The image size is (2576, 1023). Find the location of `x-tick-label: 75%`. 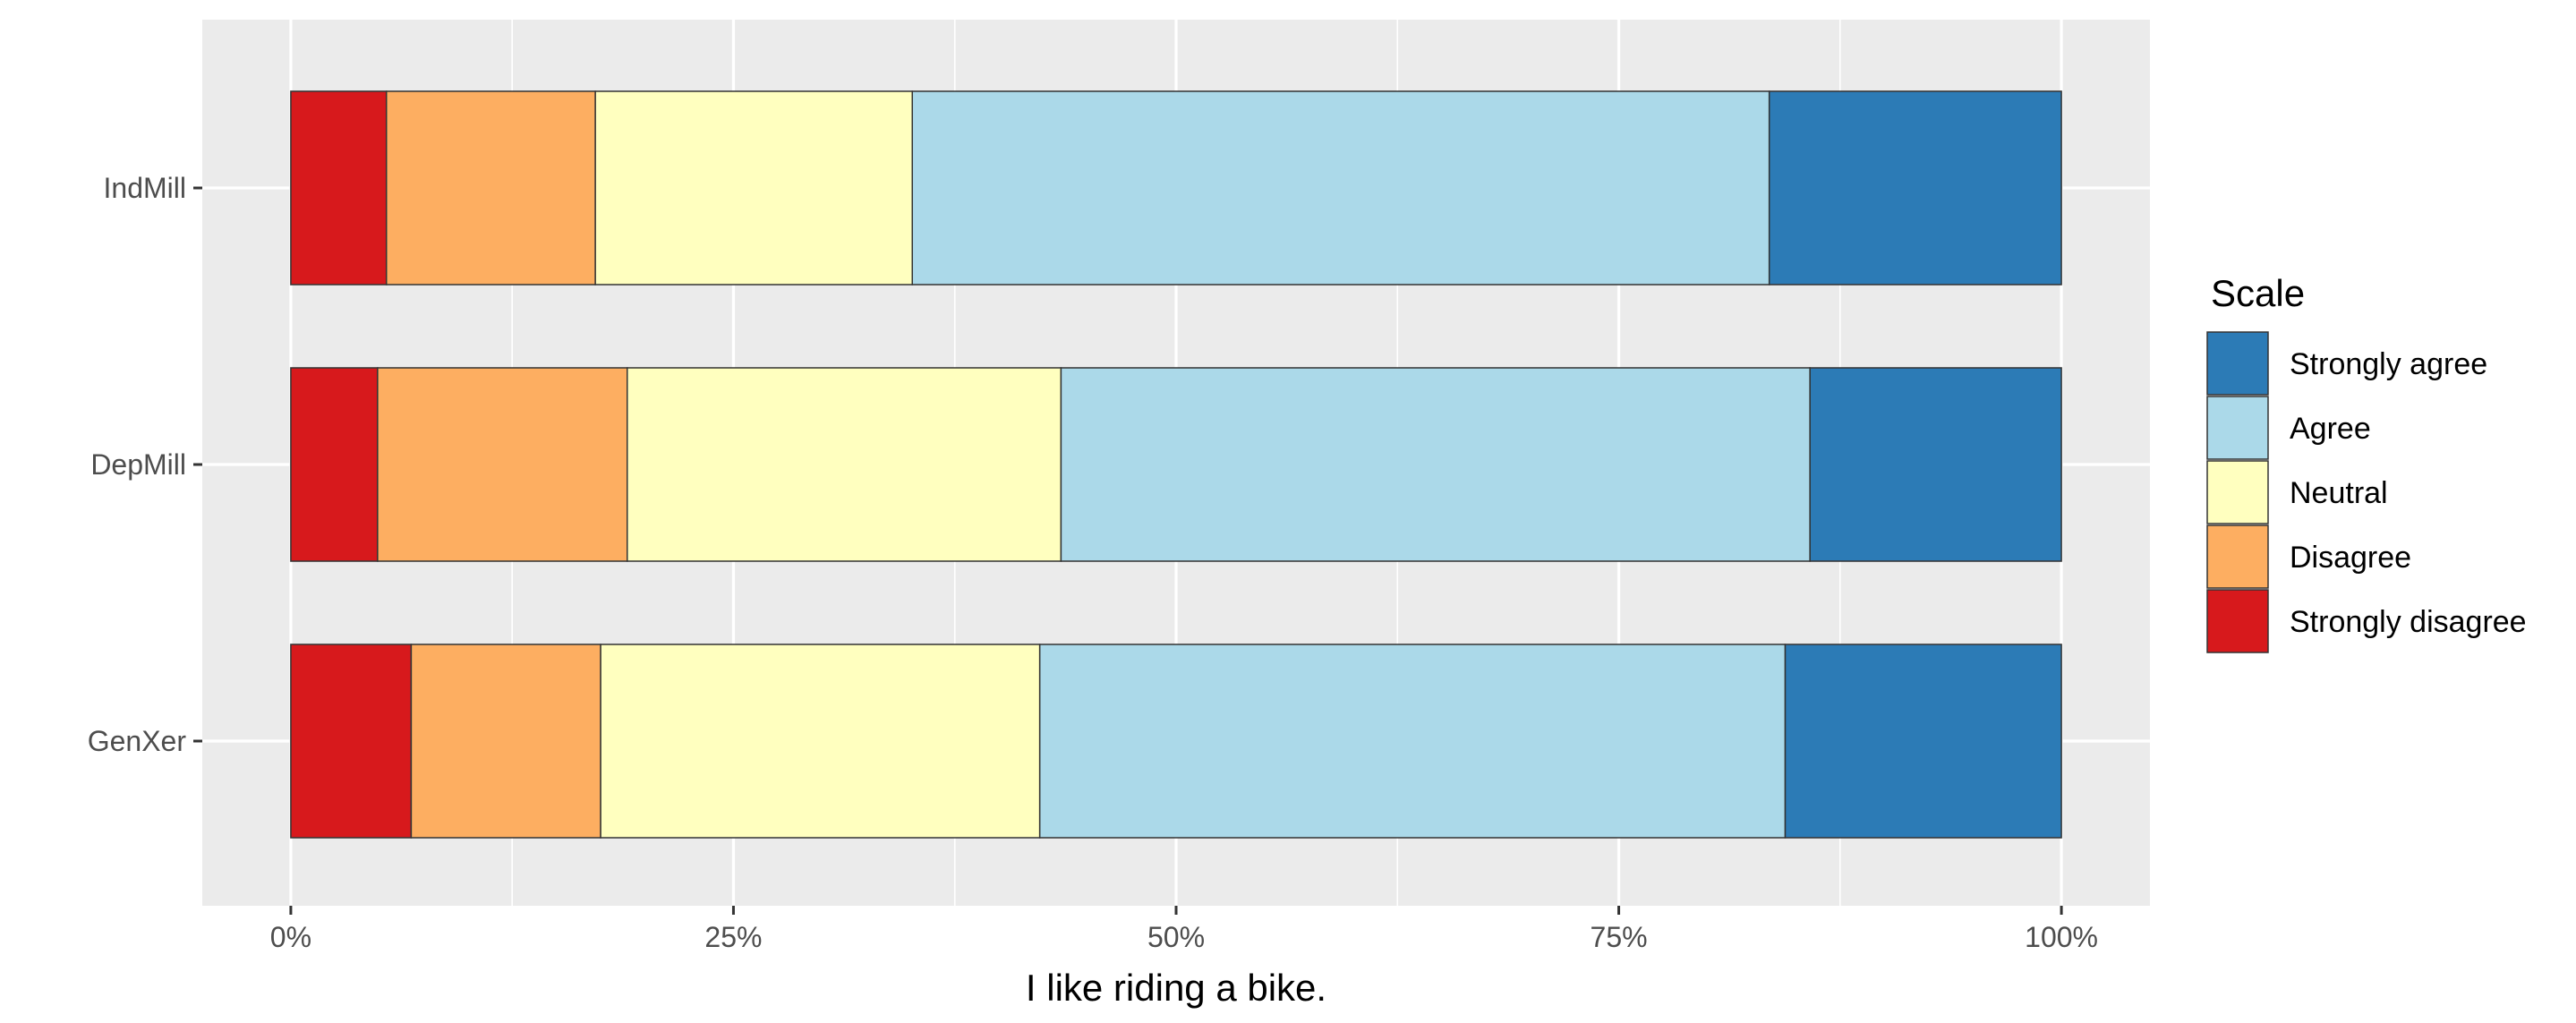

x-tick-label: 75% is located at coordinates (1619, 937).